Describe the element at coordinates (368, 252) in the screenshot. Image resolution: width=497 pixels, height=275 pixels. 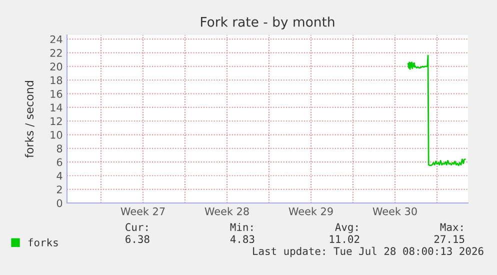
I see `text: Last update: Tue Jul 28 08:00:13 2026` at that location.